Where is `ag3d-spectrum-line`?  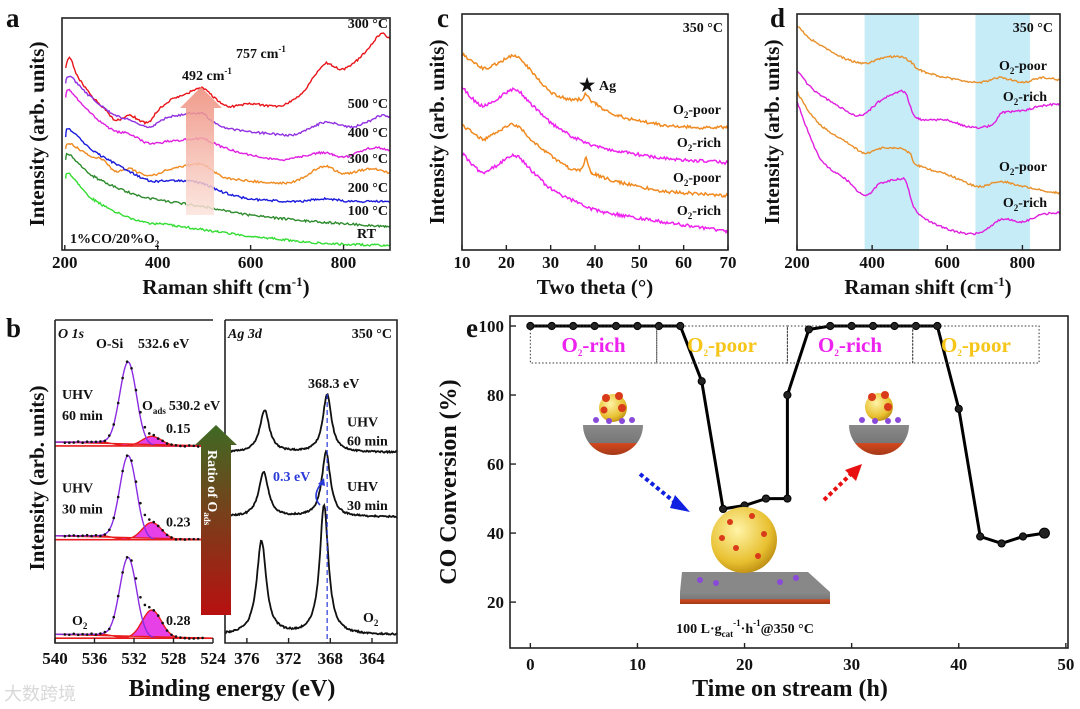
ag3d-spectrum-line is located at coordinates (311, 423).